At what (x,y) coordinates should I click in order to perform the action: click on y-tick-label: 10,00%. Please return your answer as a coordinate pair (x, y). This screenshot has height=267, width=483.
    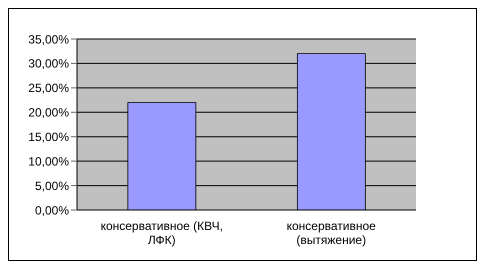
    Looking at the image, I should click on (49, 161).